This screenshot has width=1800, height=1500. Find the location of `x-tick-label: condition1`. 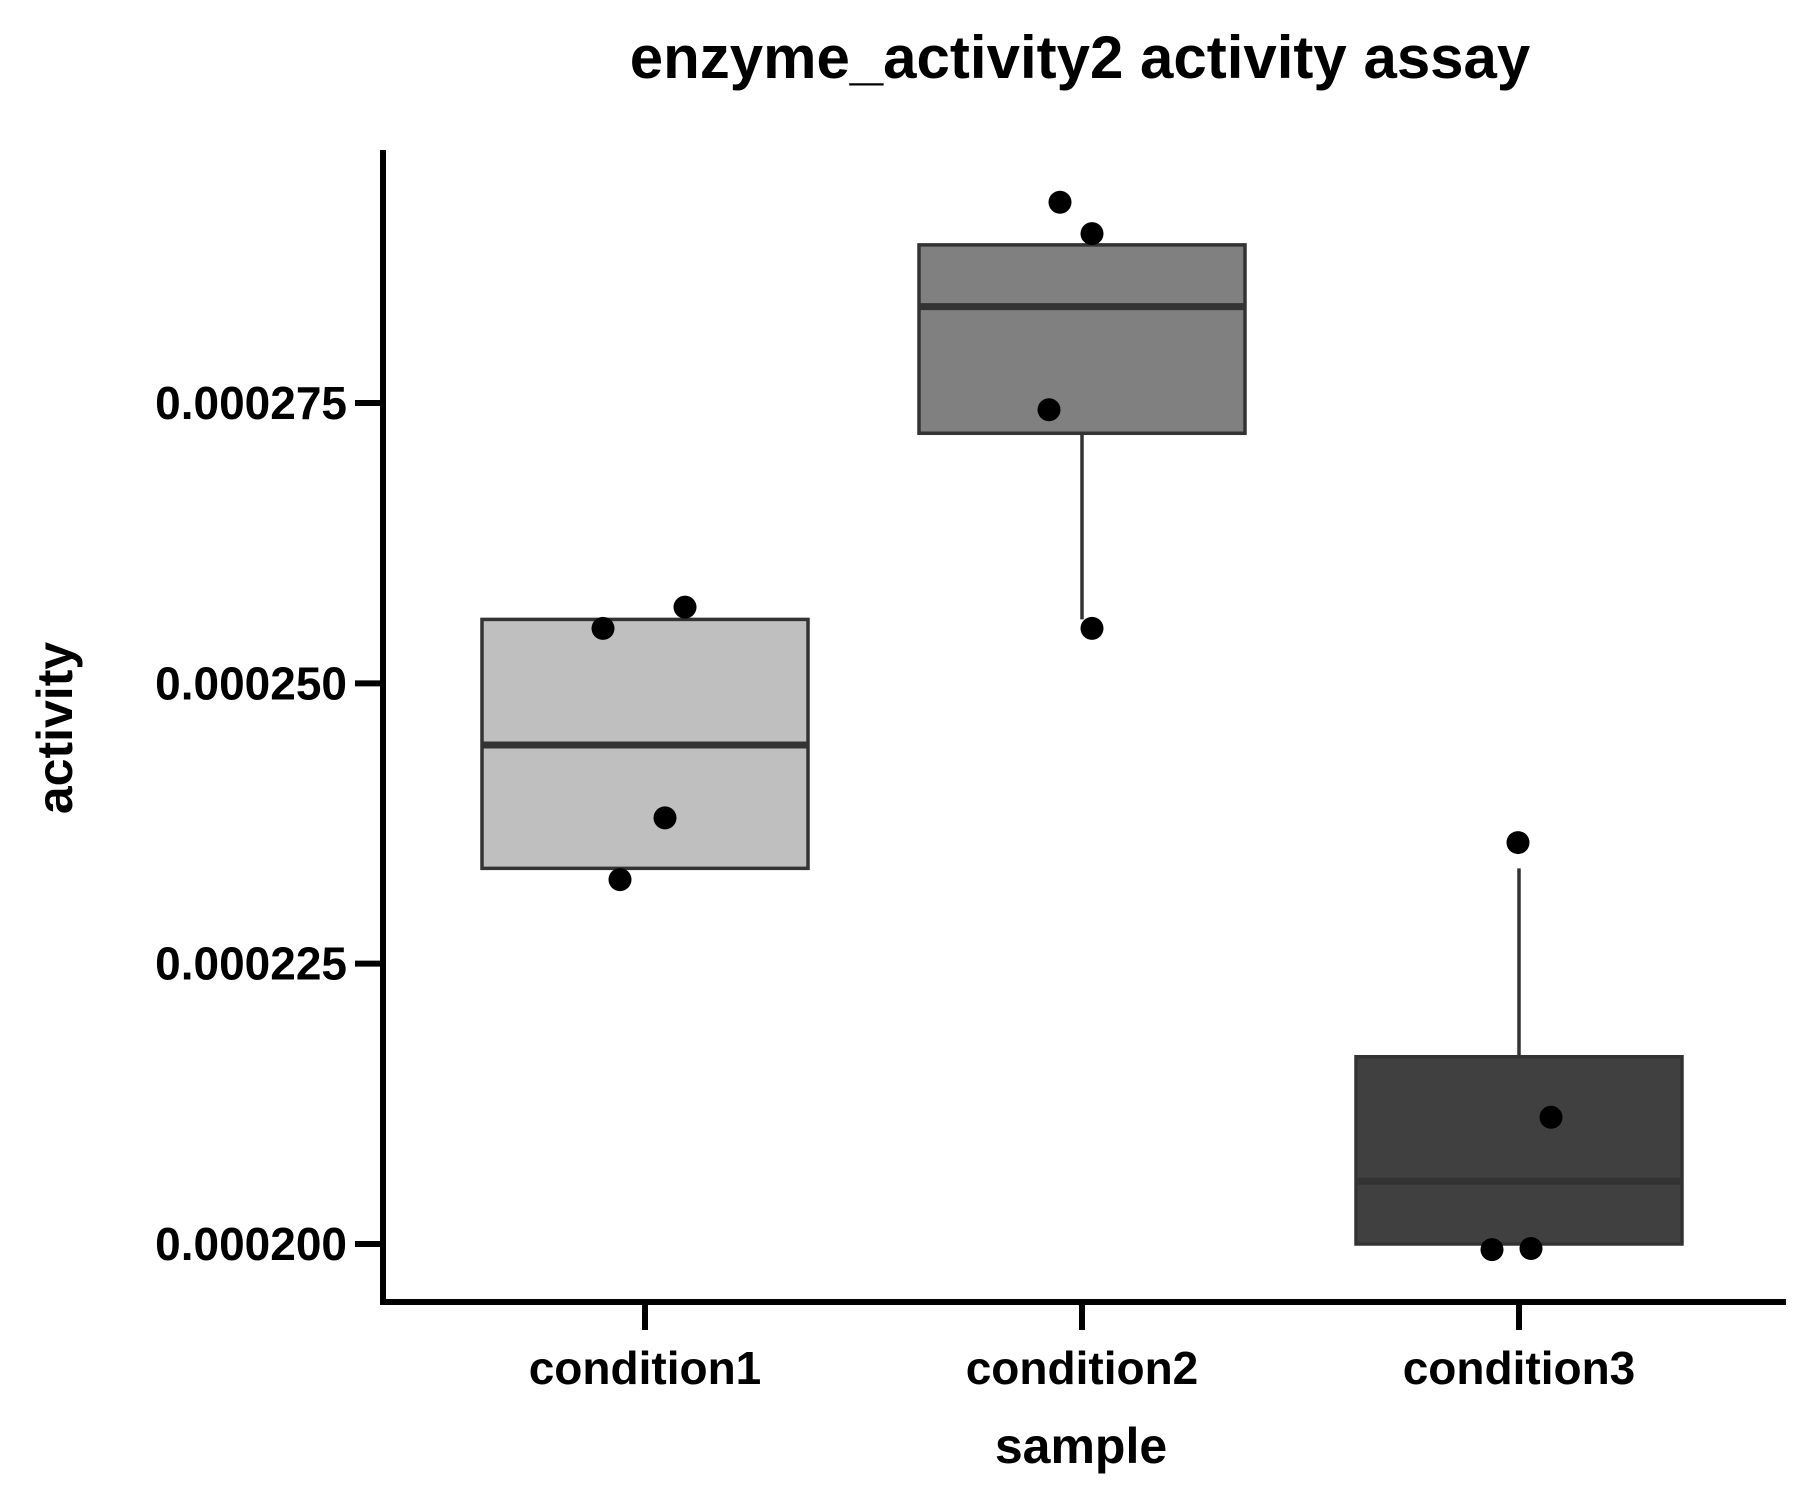

x-tick-label: condition1 is located at coordinates (645, 1368).